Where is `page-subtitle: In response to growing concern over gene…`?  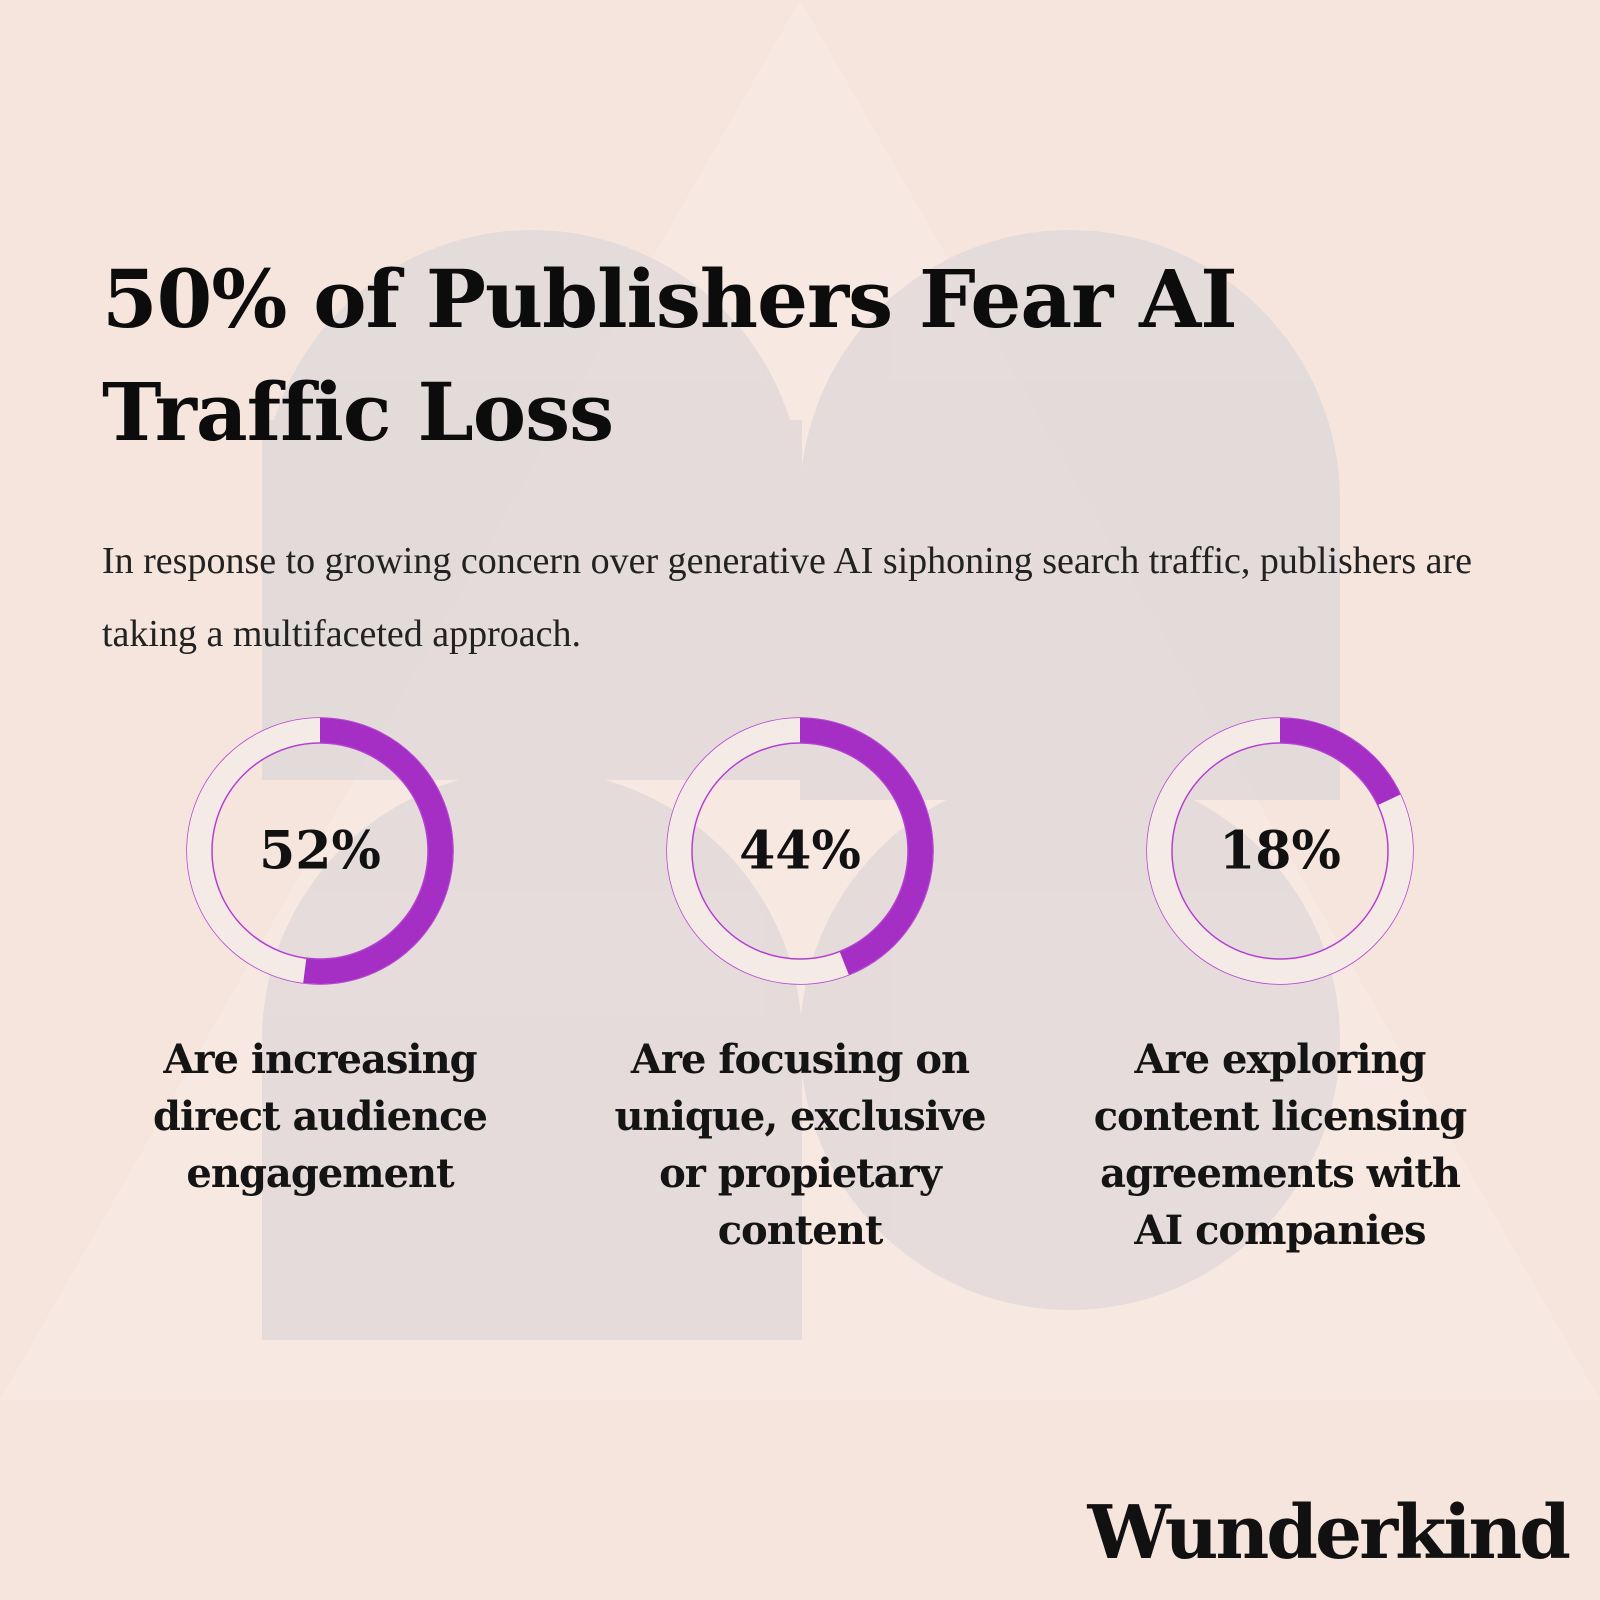
page-subtitle: In response to growing concern over gene… is located at coordinates (787, 597).